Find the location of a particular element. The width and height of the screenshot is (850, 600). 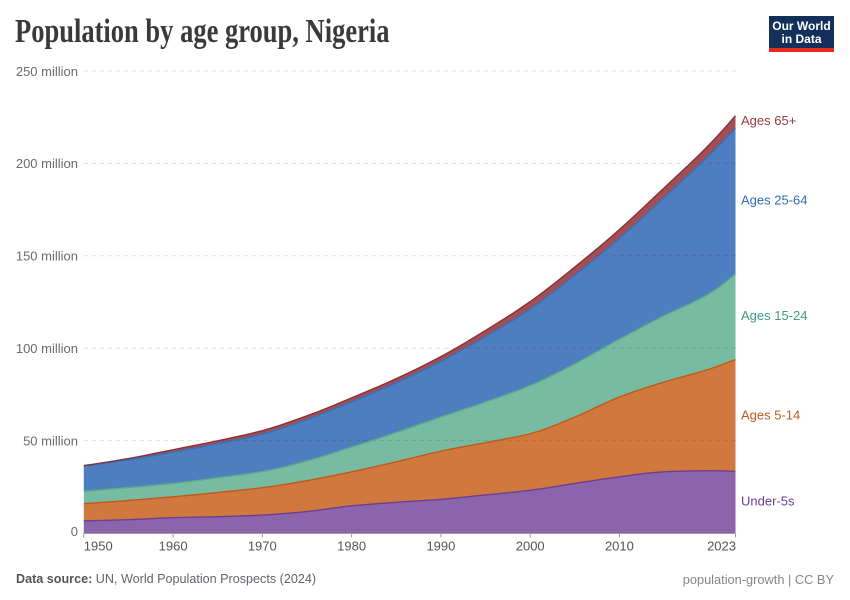

svg-text: 250 million is located at coordinates (47, 71).